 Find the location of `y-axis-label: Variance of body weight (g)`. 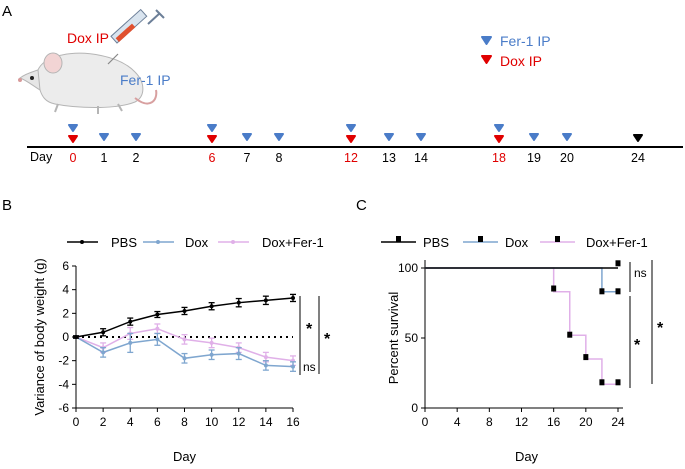

y-axis-label: Variance of body weight (g) is located at coordinates (39, 336).